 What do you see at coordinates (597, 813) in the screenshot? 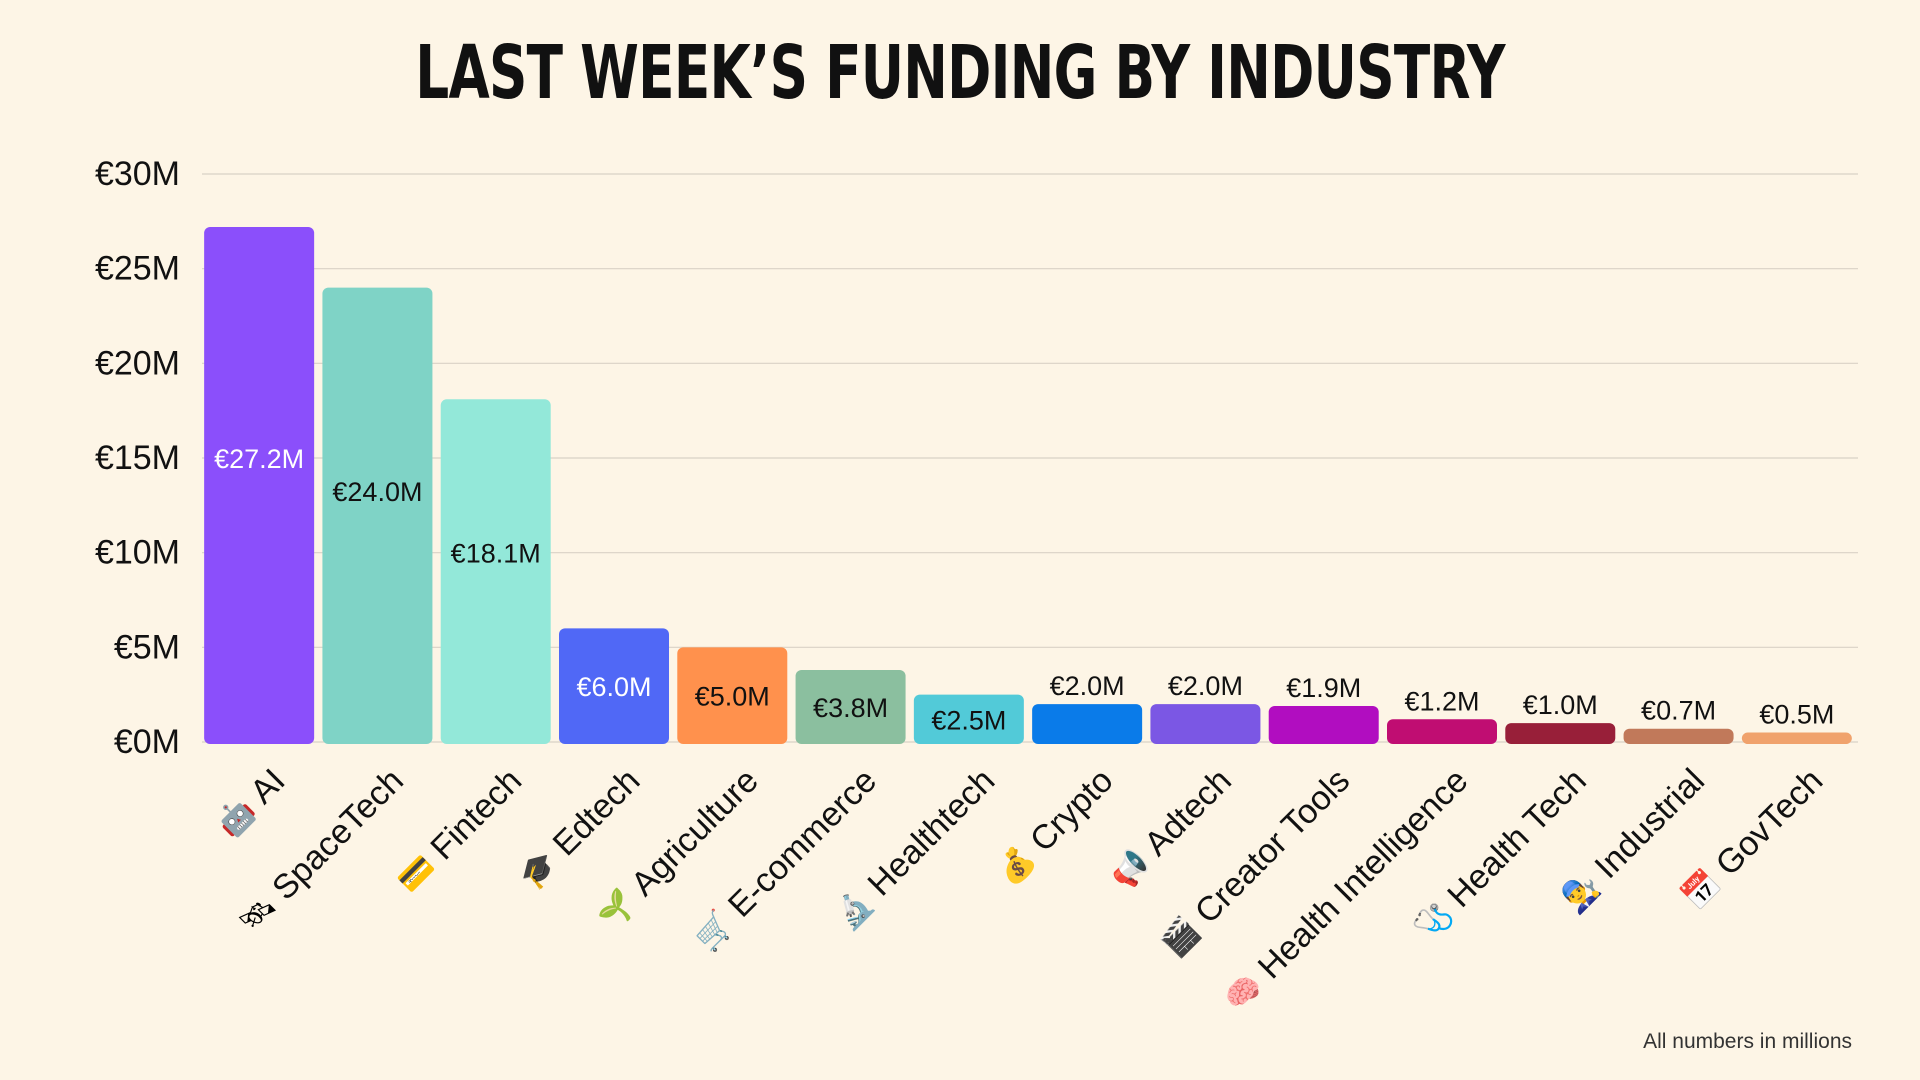
I see `category-label: Edtech` at bounding box center [597, 813].